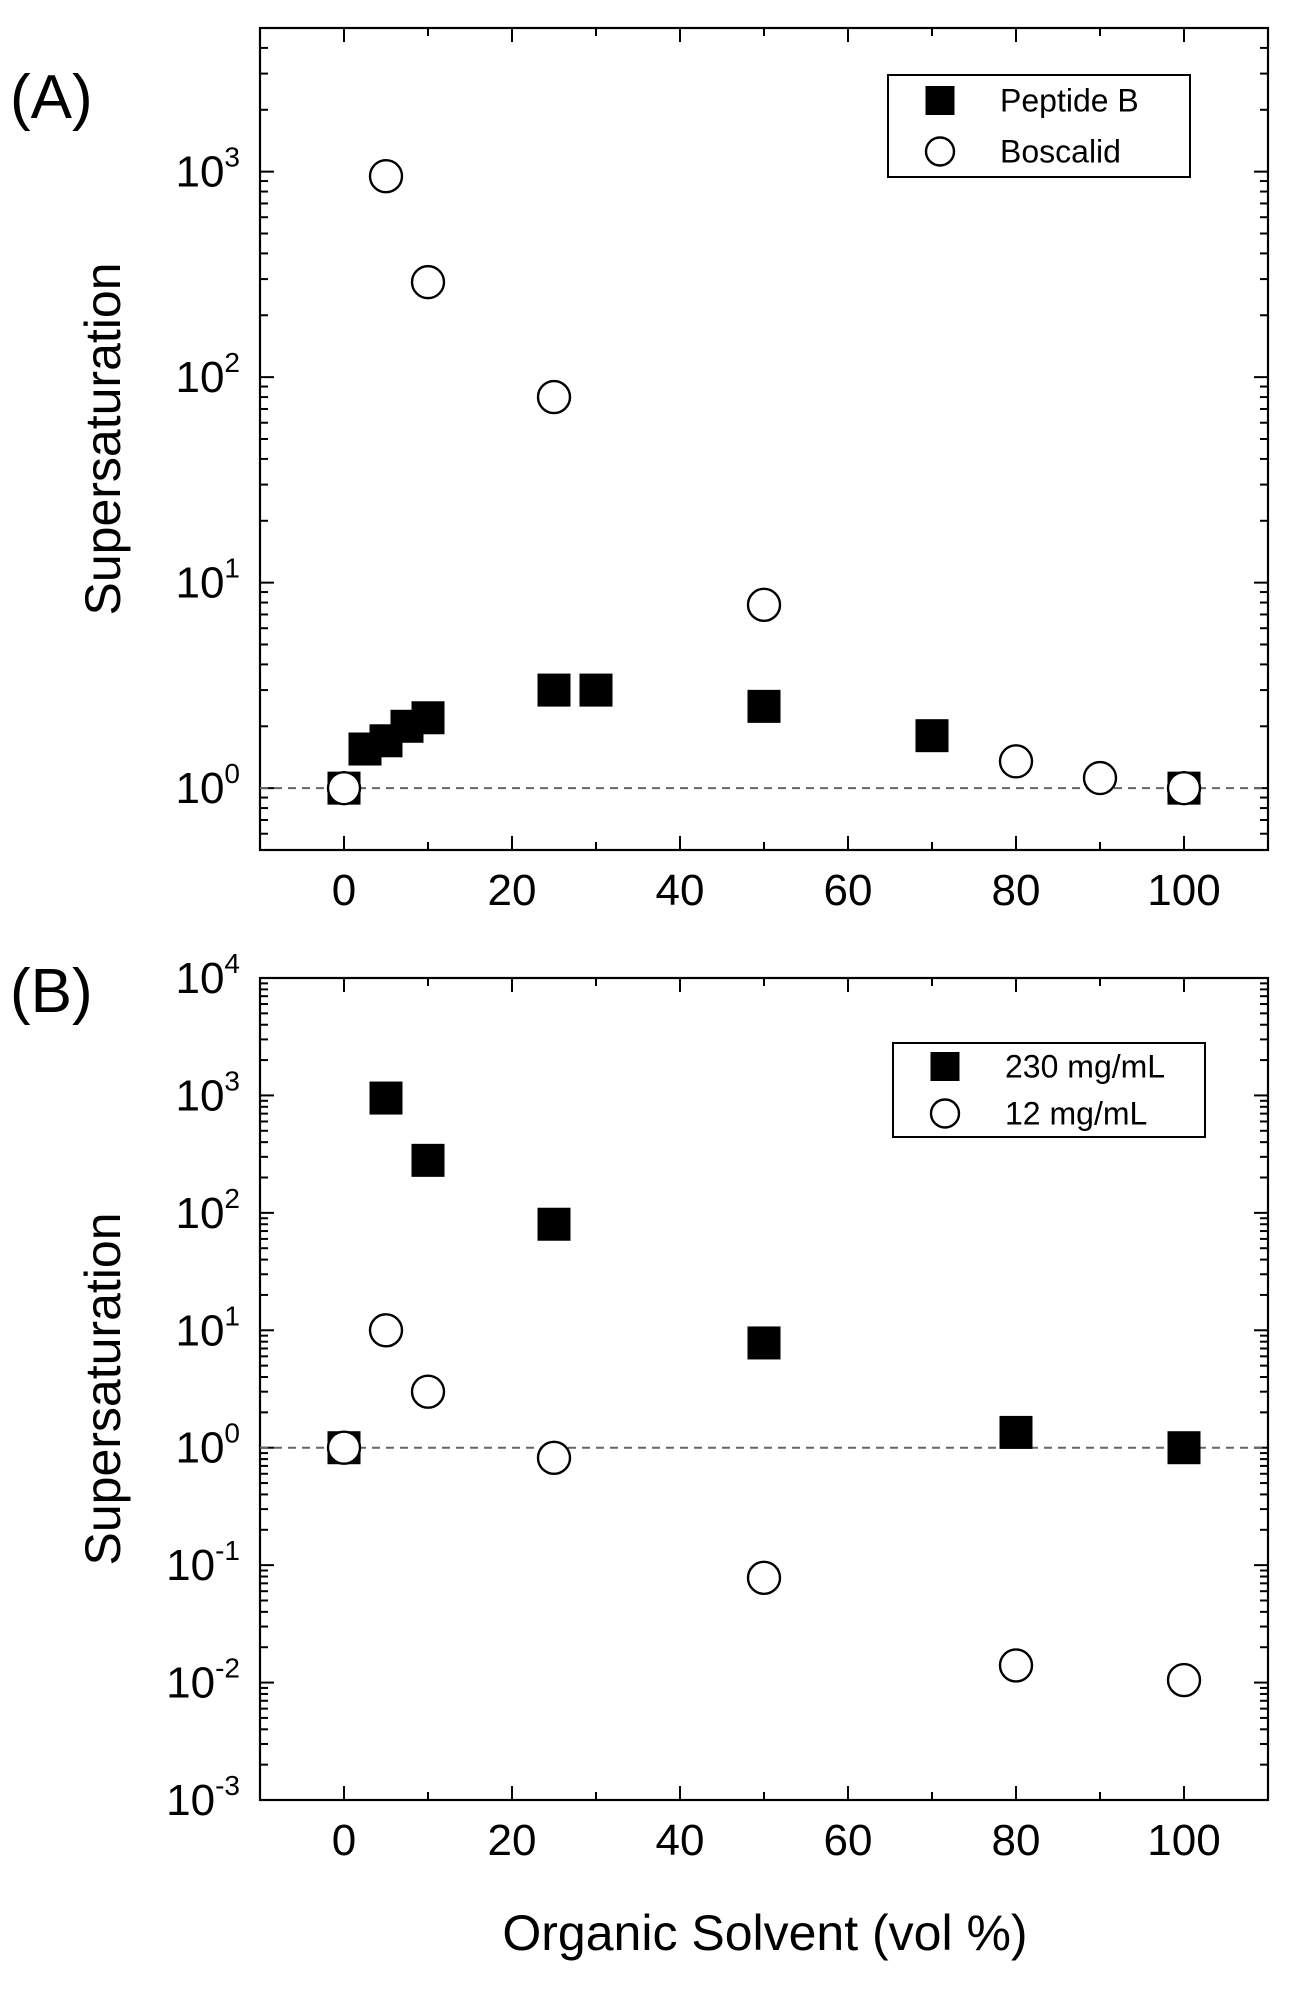 The height and width of the screenshot is (1989, 1305). What do you see at coordinates (203, 1562) in the screenshot?
I see `y-tick-label: 10⁻¹` at bounding box center [203, 1562].